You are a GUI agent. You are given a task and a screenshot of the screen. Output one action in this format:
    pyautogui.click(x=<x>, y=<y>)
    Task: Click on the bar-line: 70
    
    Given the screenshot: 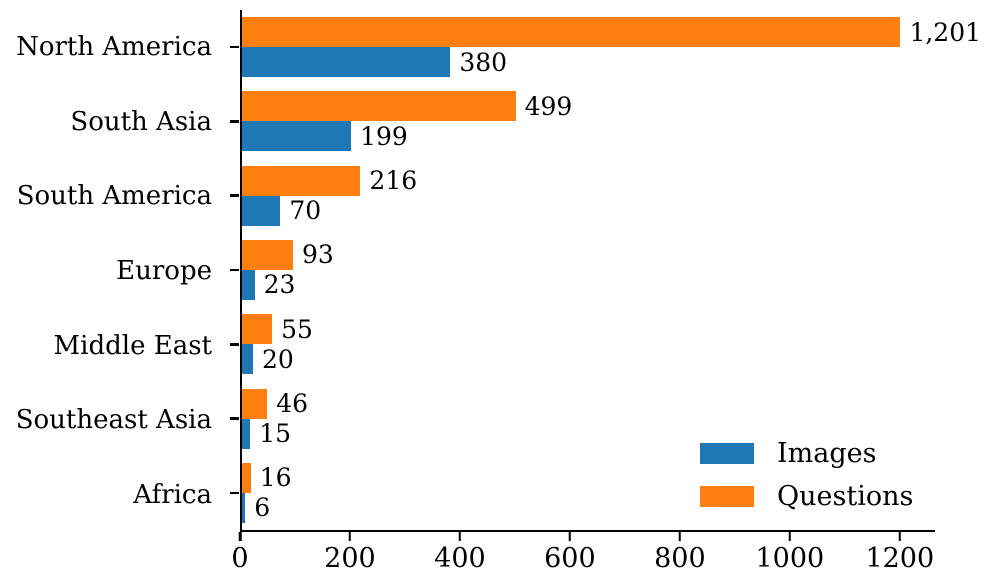 What is the action you would take?
    pyautogui.click(x=588, y=210)
    